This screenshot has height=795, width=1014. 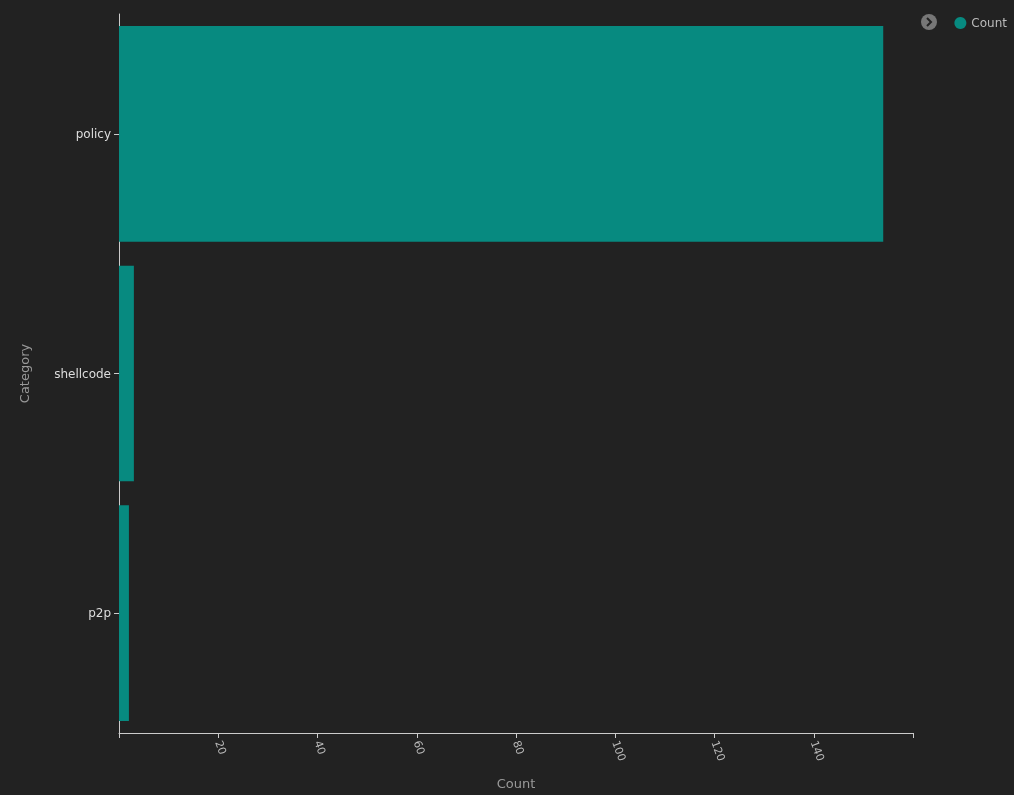 What do you see at coordinates (419, 747) in the screenshot?
I see `x-tick-label: 60` at bounding box center [419, 747].